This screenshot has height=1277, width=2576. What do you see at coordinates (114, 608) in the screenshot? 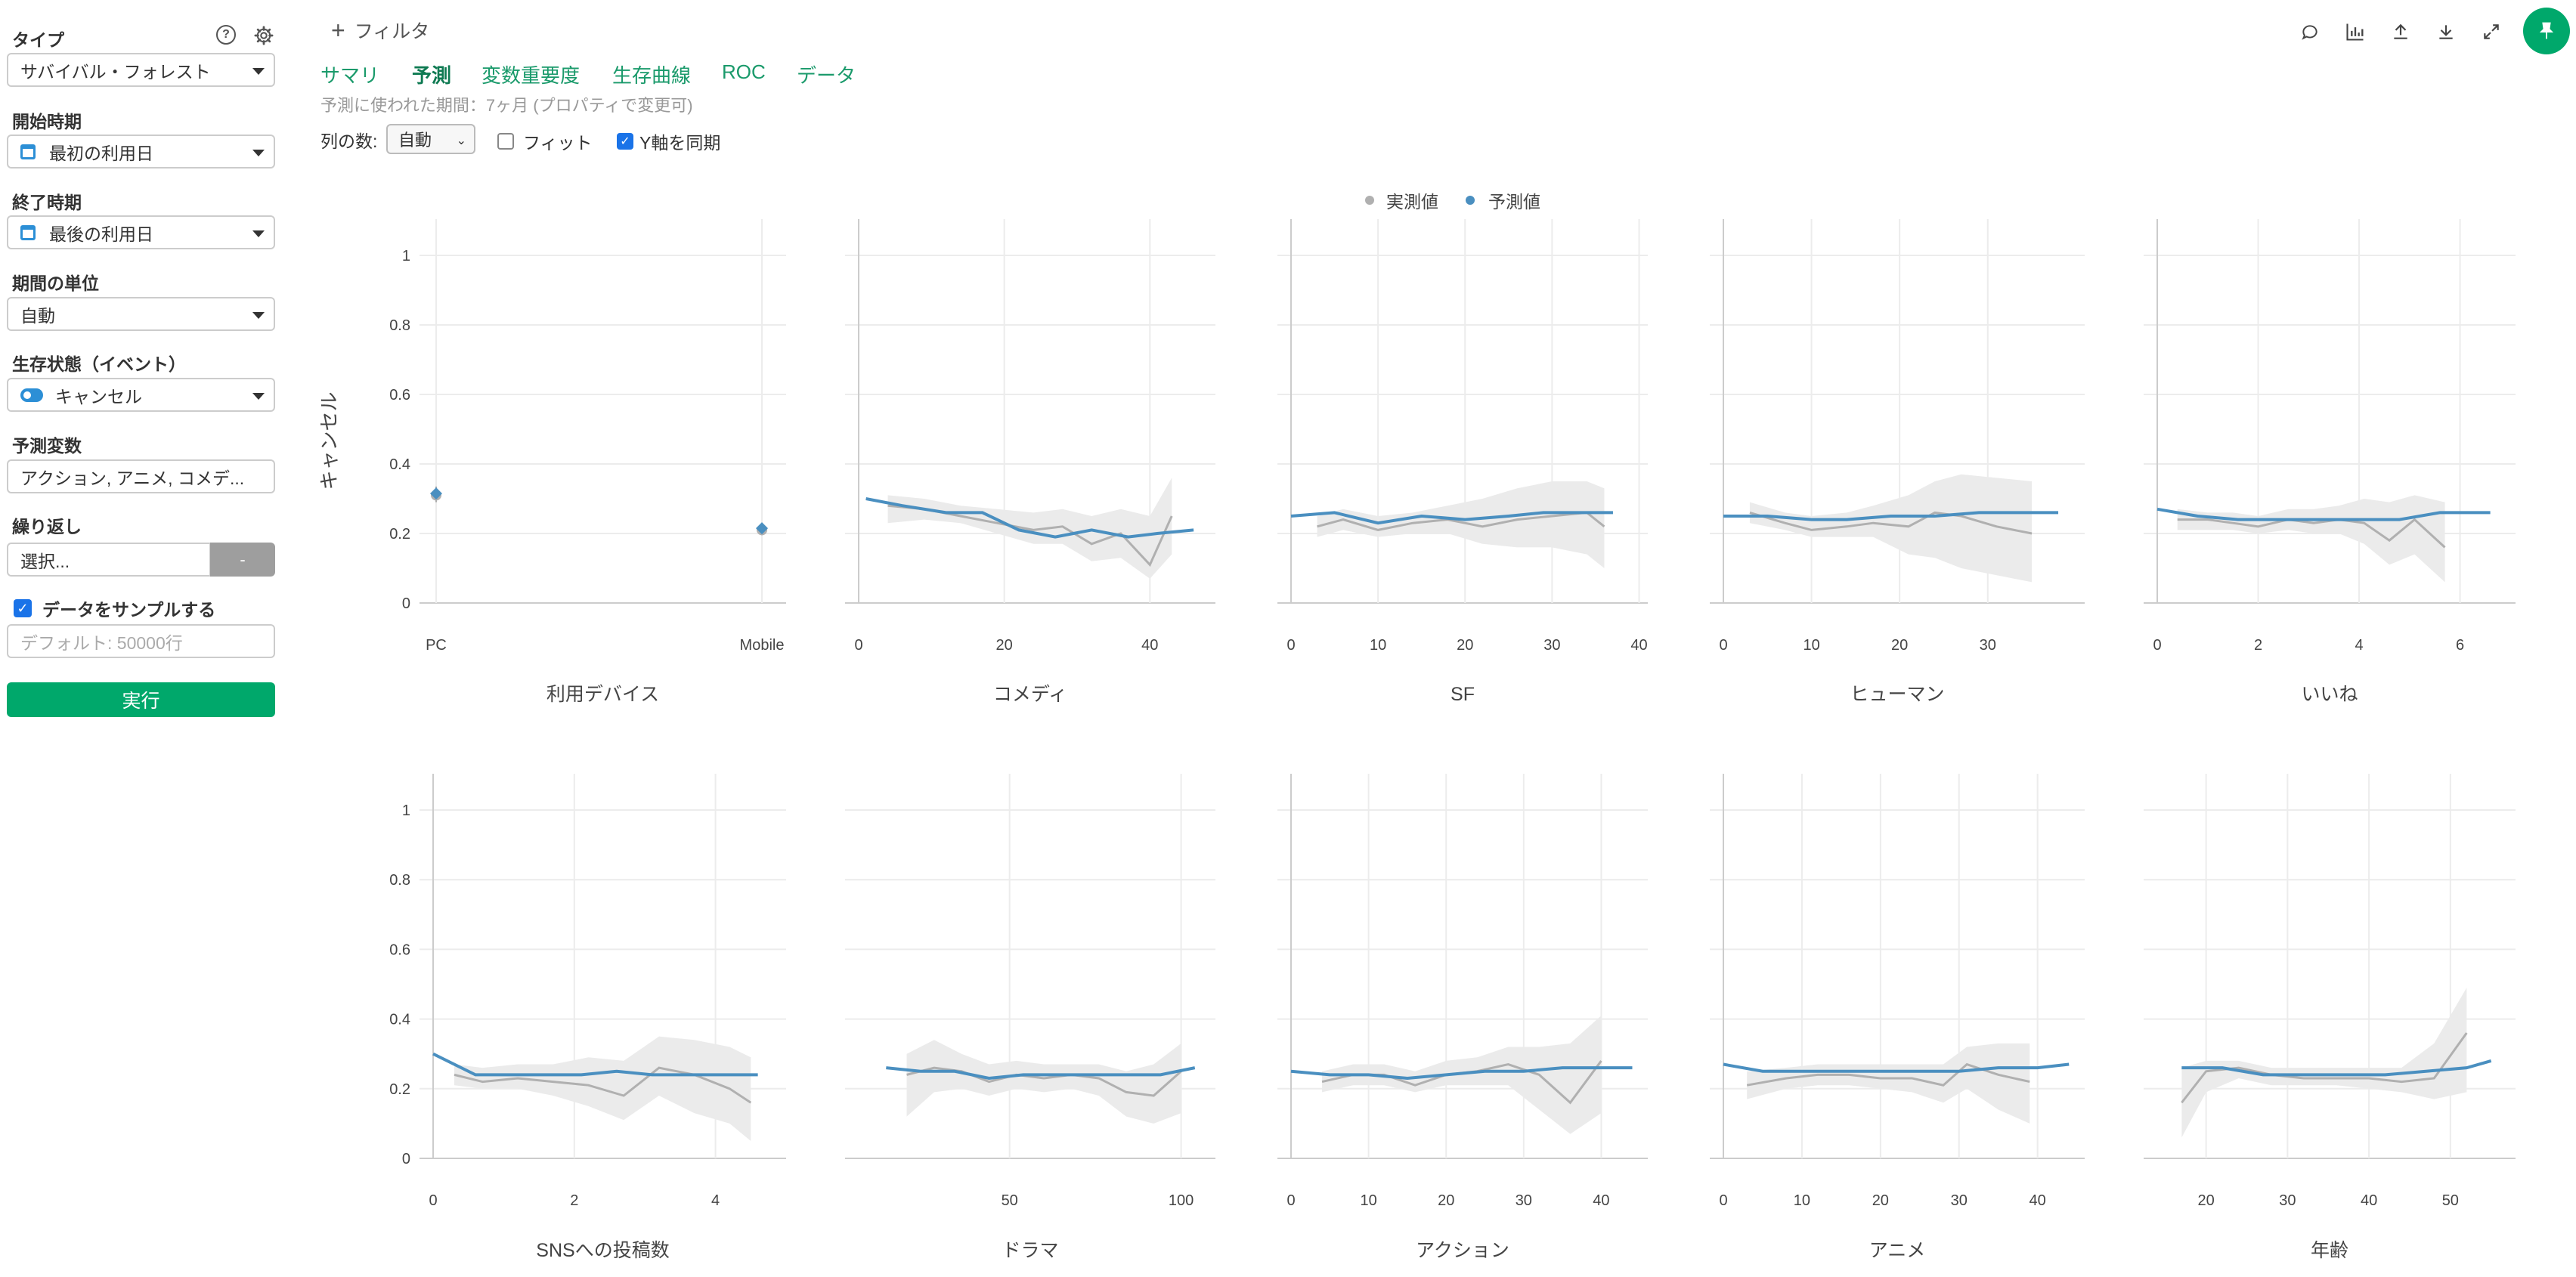
I see `sample-checkbox-row: ✓ データをサンプルする` at bounding box center [114, 608].